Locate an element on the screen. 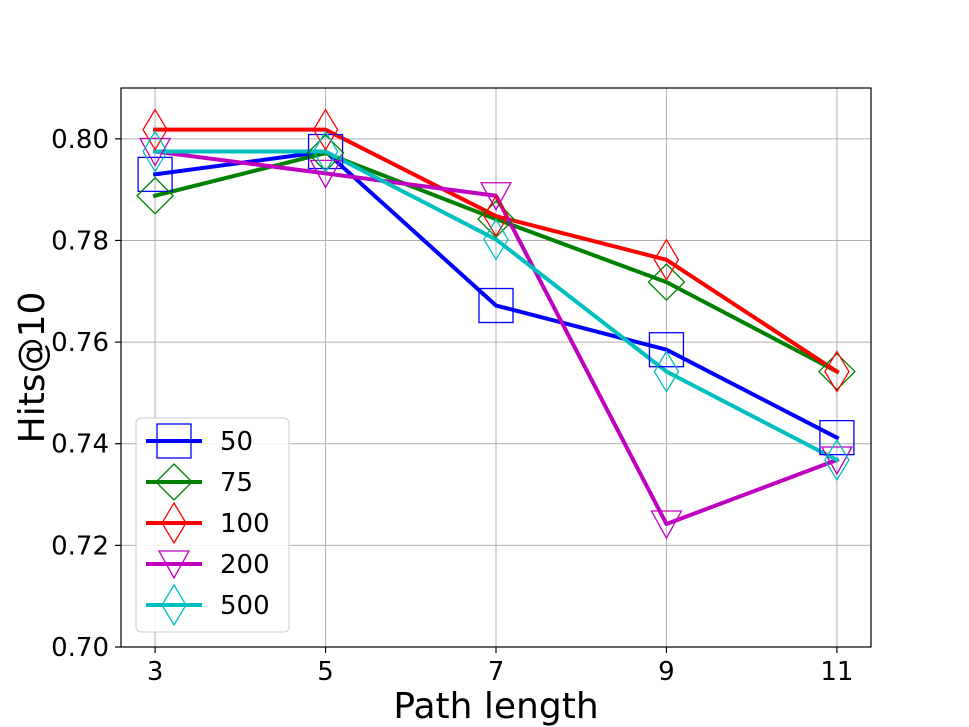 The height and width of the screenshot is (727, 969). x-axis-title: Path length is located at coordinates (495, 706).